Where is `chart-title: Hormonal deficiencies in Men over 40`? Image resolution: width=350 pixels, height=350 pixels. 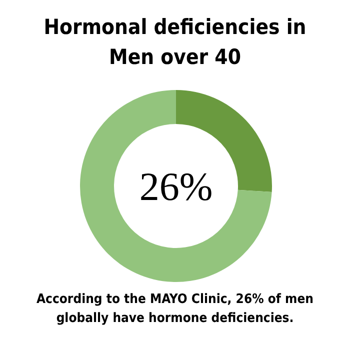
chart-title: Hormonal deficiencies in Men over 40 is located at coordinates (175, 42).